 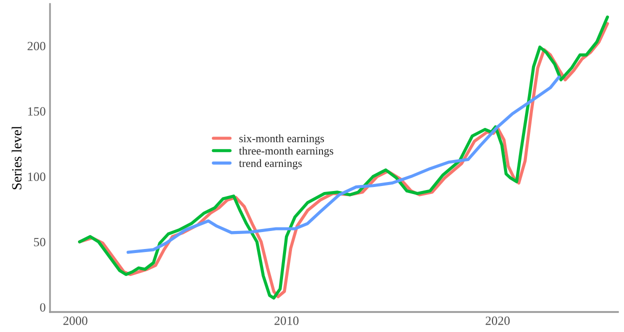 What do you see at coordinates (270, 164) in the screenshot?
I see `legend-label: trend earnings` at bounding box center [270, 164].